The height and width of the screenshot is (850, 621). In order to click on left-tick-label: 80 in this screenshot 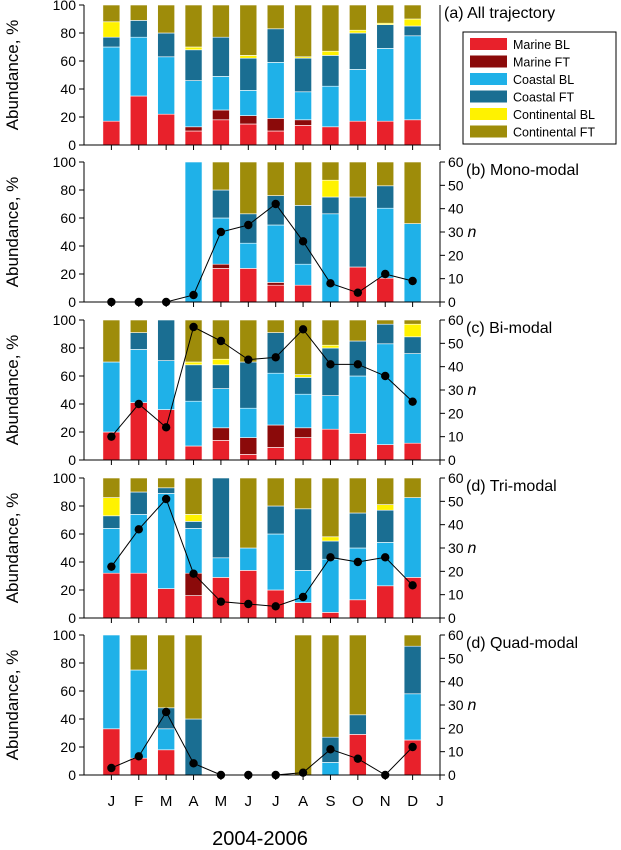, I will do `click(68, 348)`.